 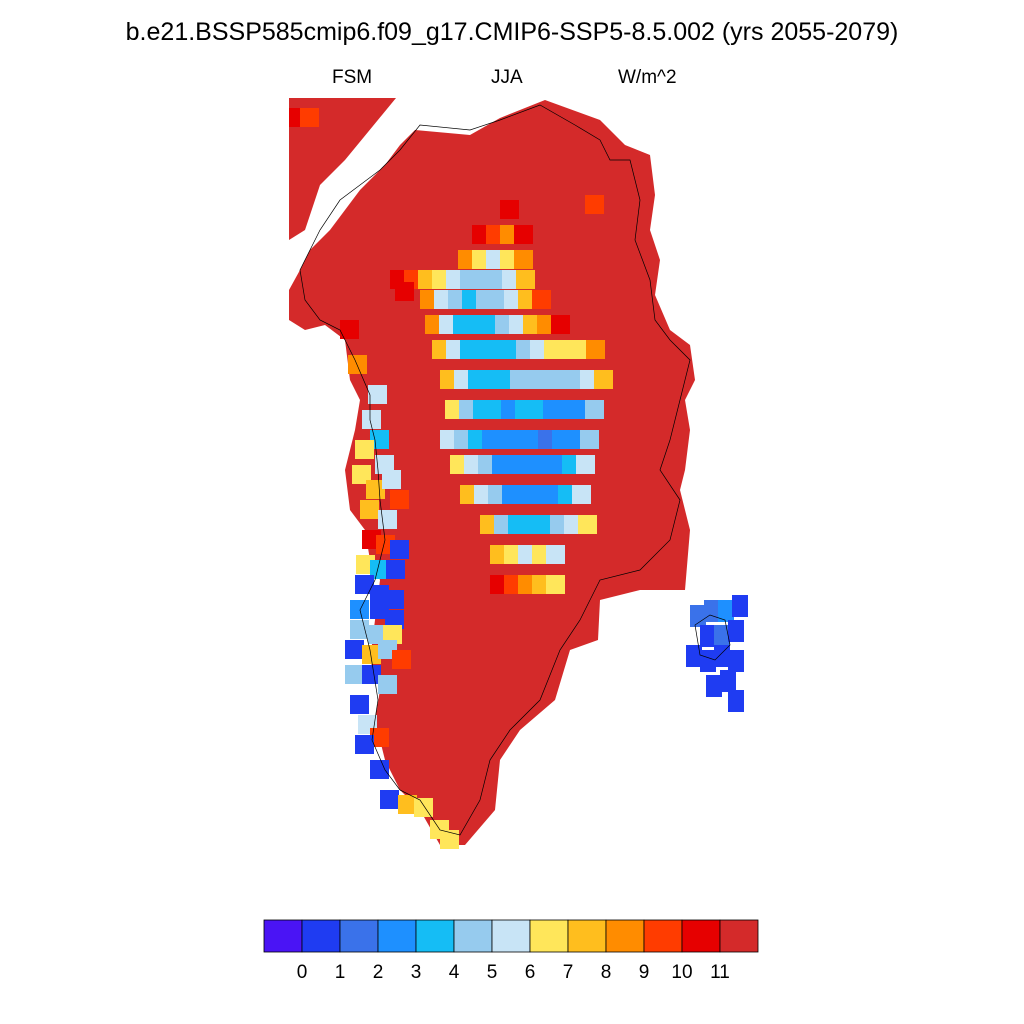 What do you see at coordinates (352, 77) in the screenshot?
I see `subtitle-variable: FSM` at bounding box center [352, 77].